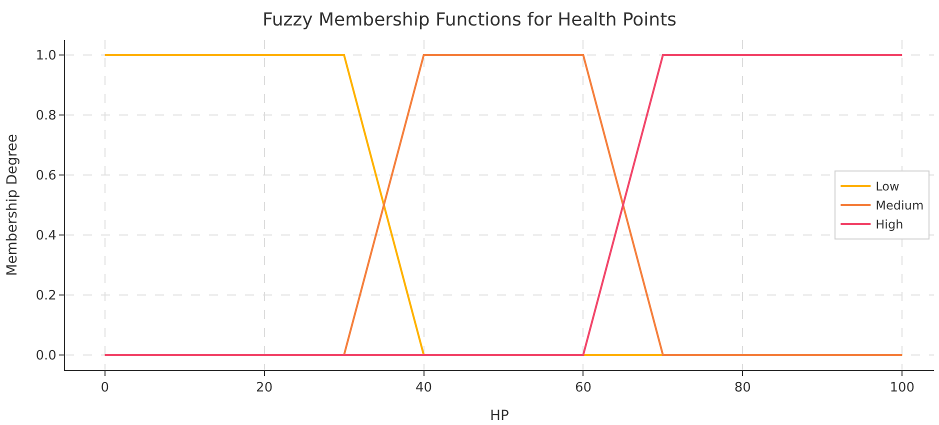  What do you see at coordinates (423, 388) in the screenshot?
I see `x-tick-label: 40` at bounding box center [423, 388].